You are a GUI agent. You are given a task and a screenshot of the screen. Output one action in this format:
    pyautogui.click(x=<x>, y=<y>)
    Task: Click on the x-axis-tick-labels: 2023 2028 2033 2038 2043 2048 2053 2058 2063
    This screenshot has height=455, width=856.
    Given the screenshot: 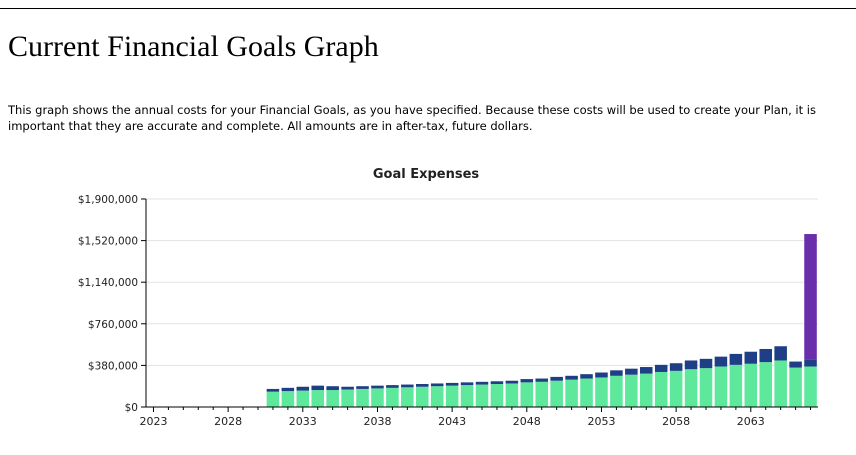 What is the action you would take?
    pyautogui.click(x=451, y=421)
    